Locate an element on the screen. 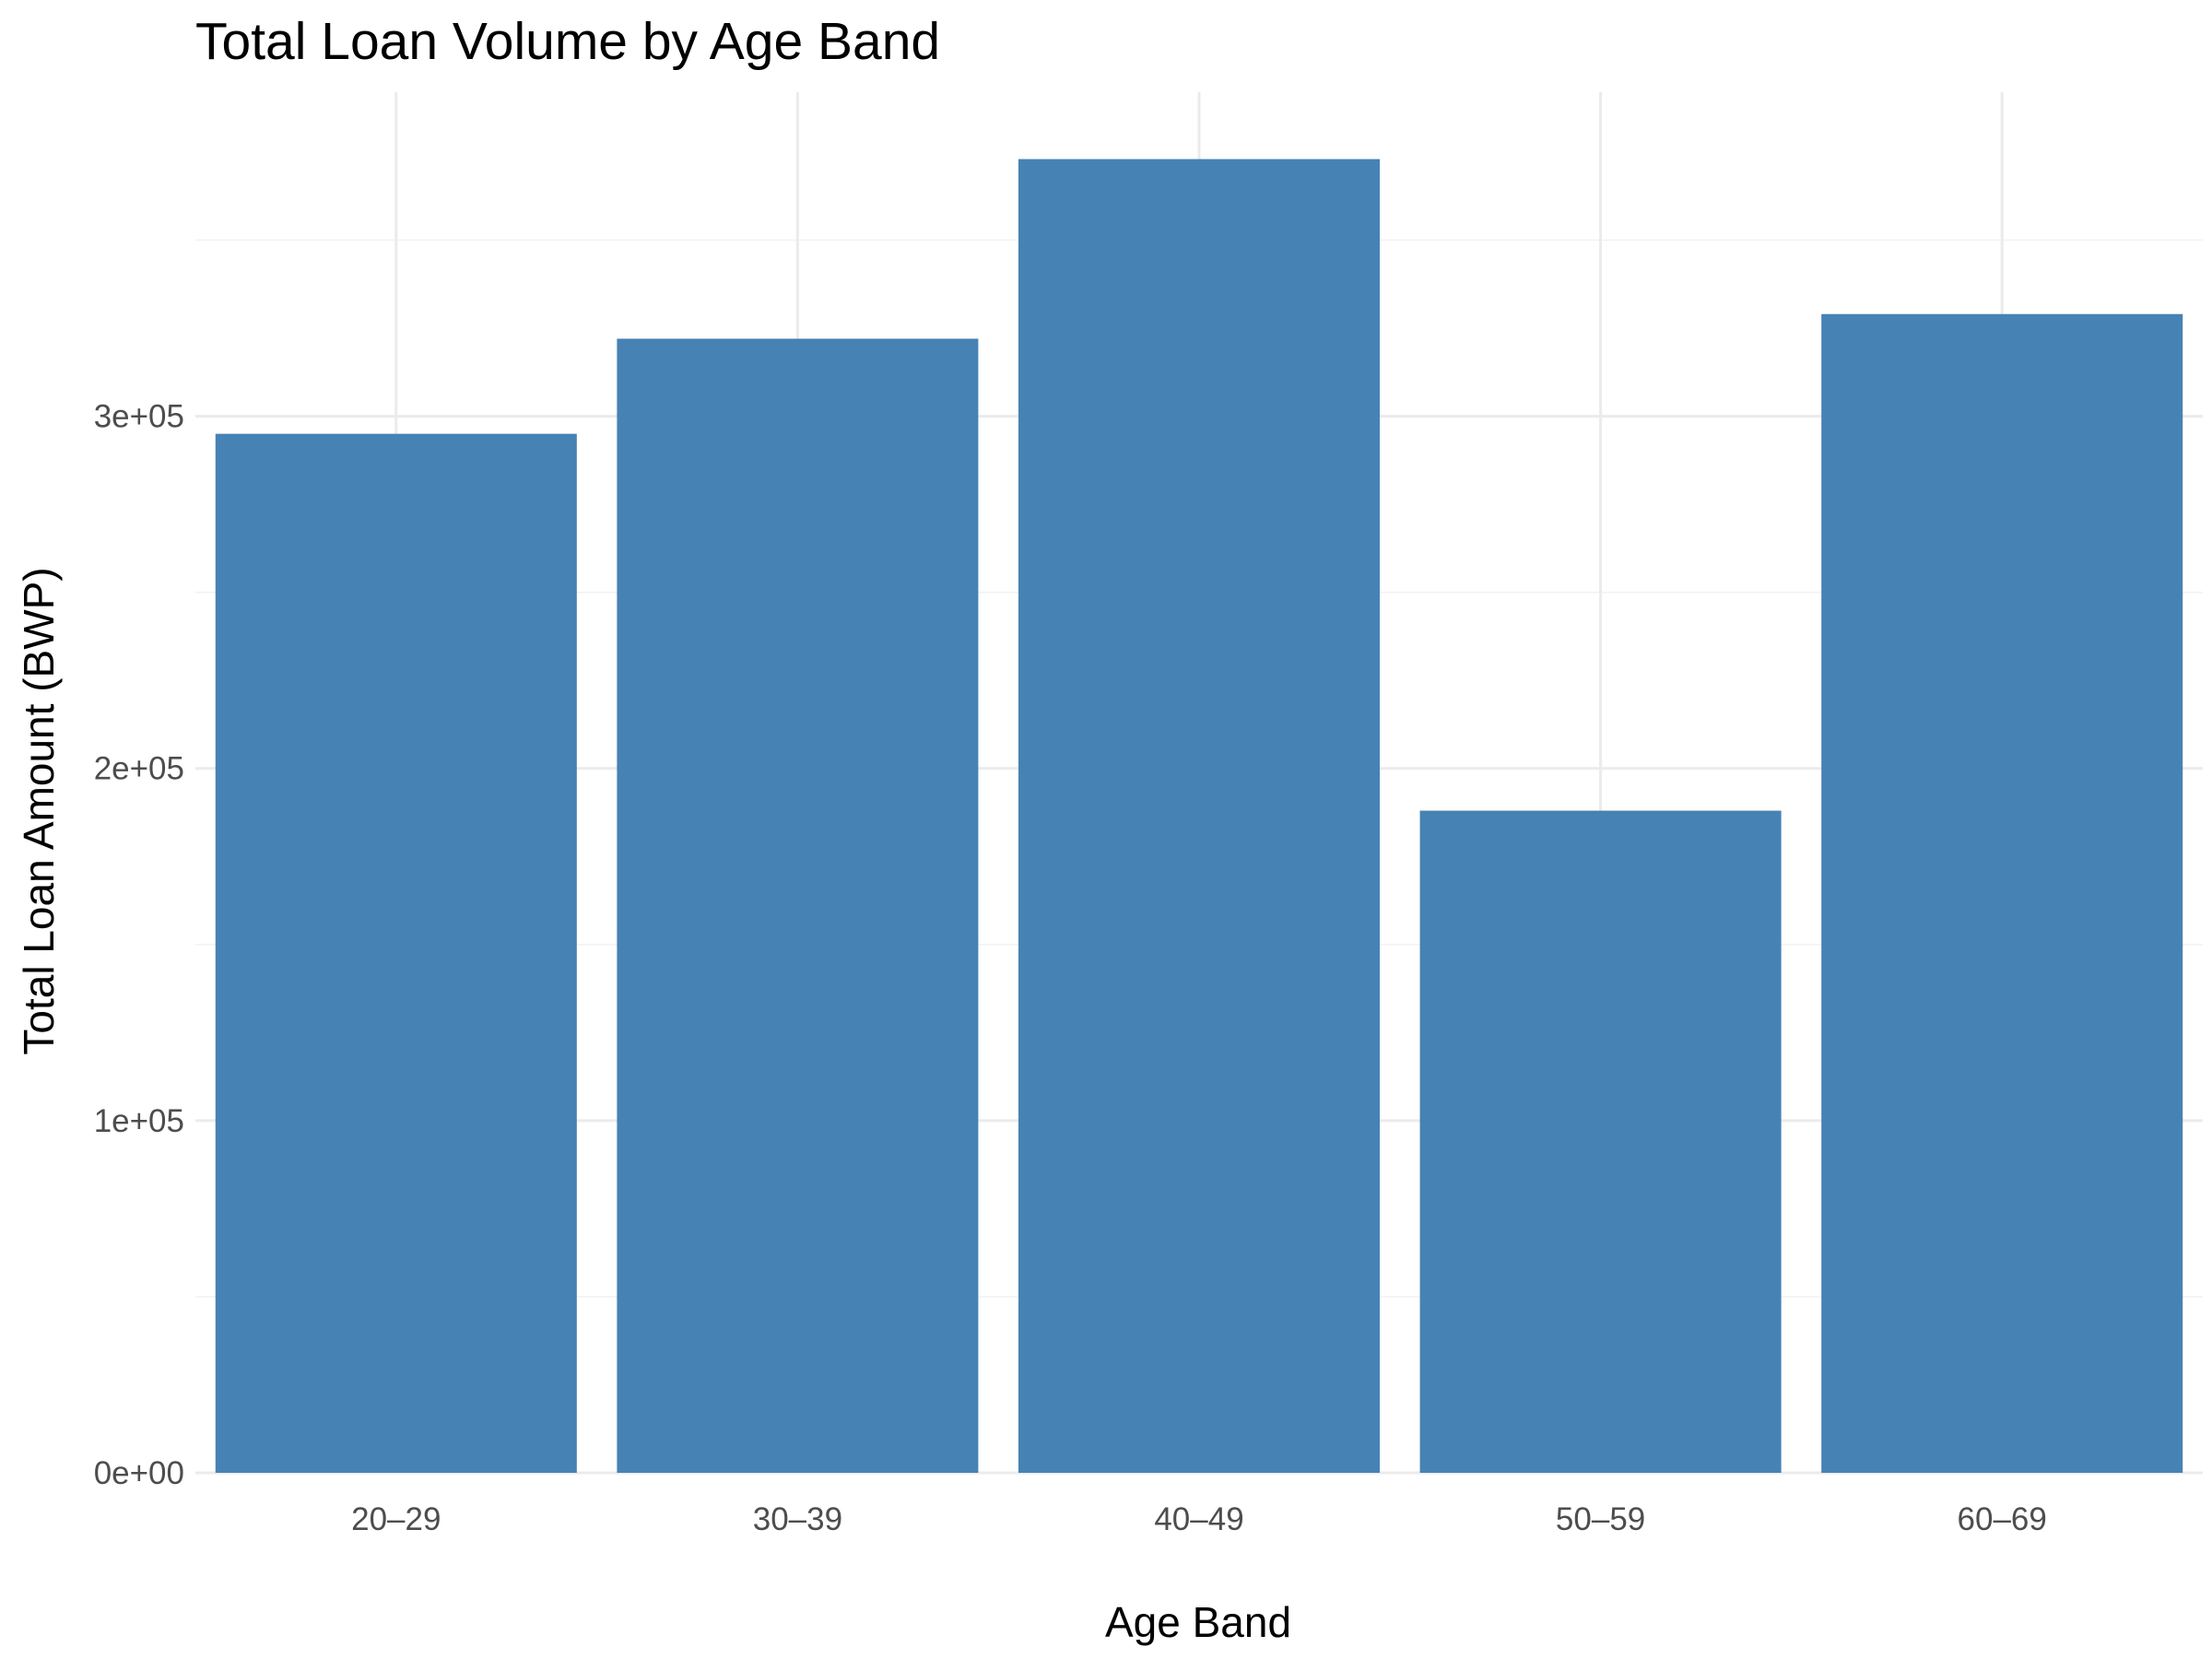 The height and width of the screenshot is (1659, 2212). bar-30–39 is located at coordinates (798, 905).